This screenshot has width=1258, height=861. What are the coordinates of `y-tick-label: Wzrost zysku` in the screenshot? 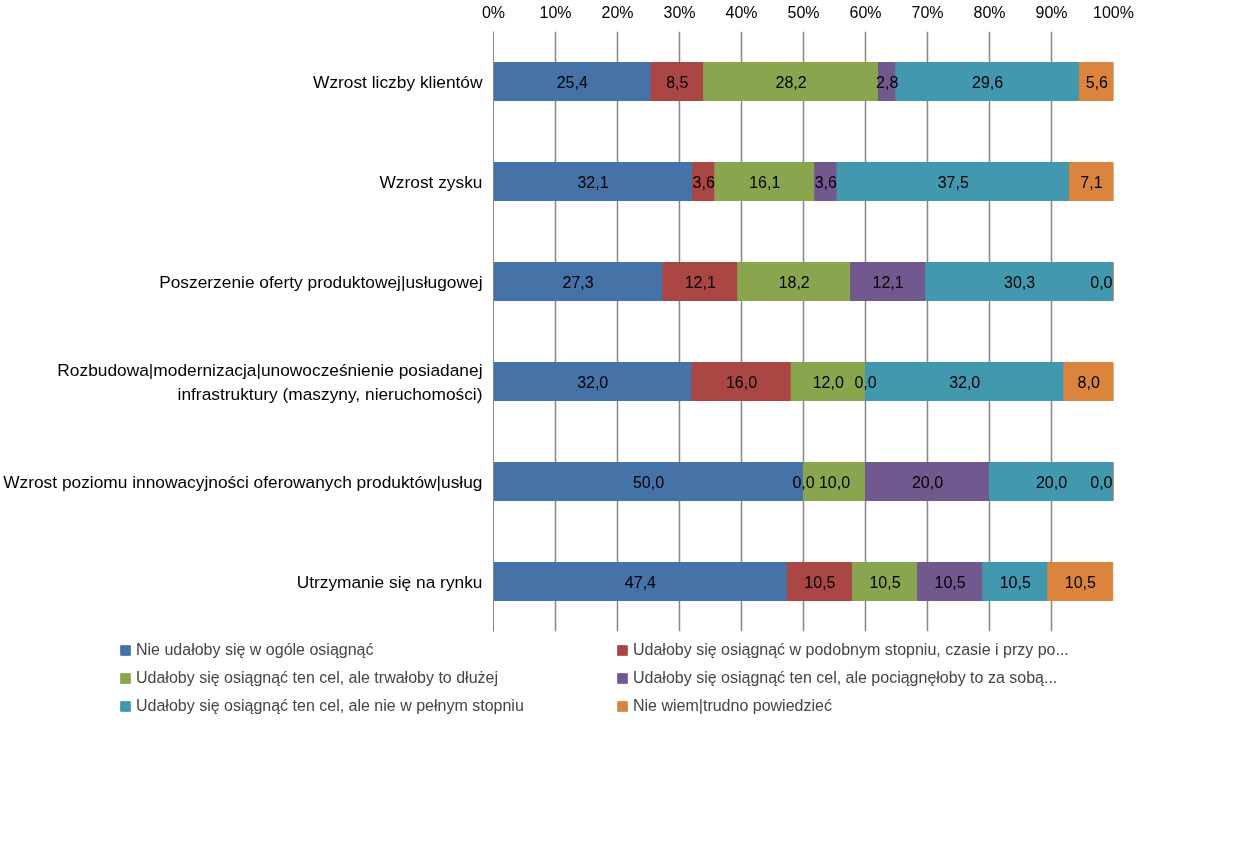 It's located at (431, 181).